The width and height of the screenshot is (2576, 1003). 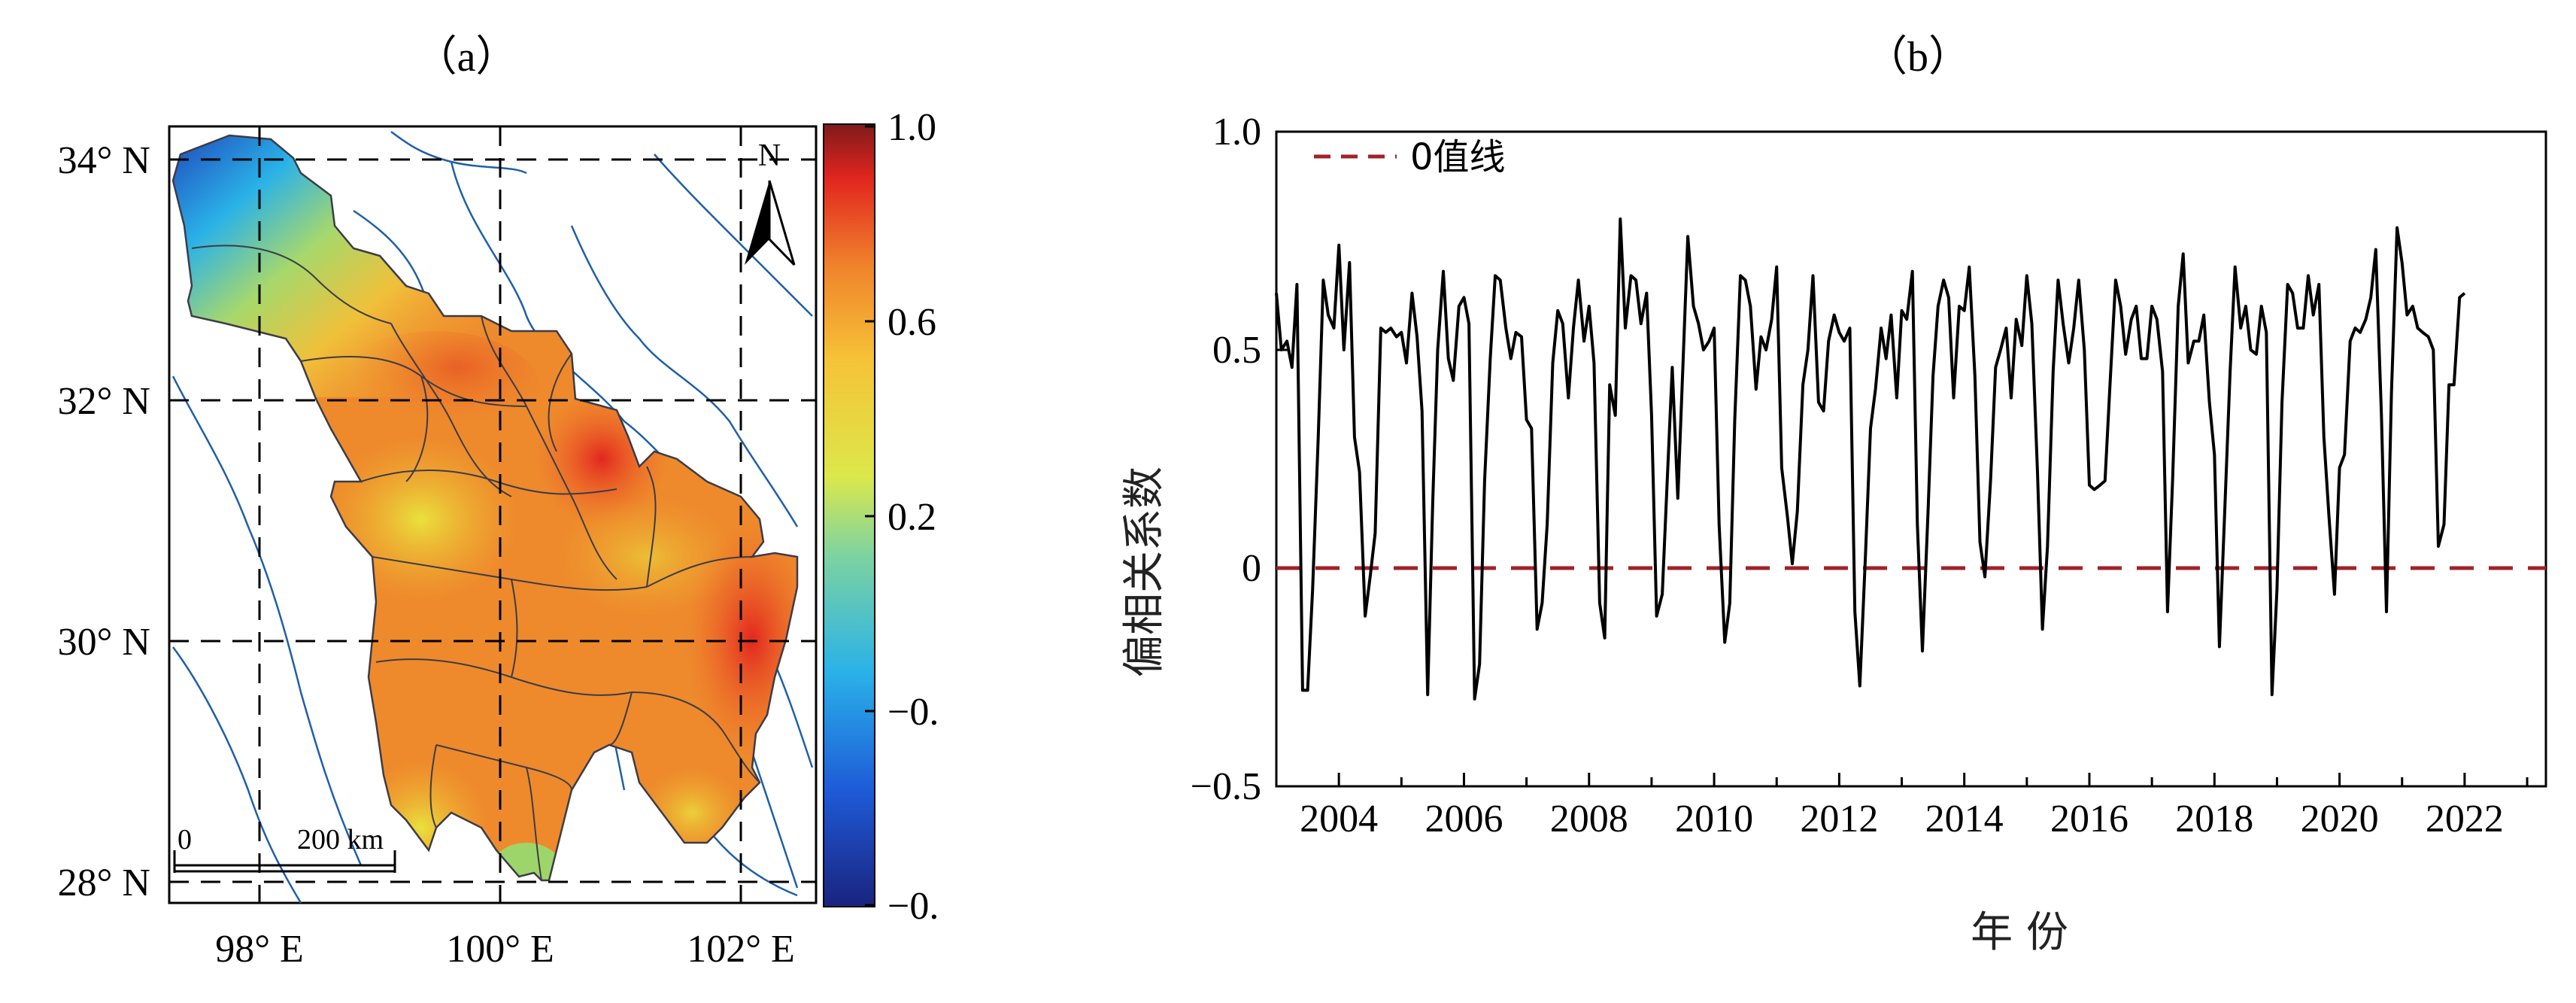 What do you see at coordinates (1464, 819) in the screenshot?
I see `x-tick-label: 2006` at bounding box center [1464, 819].